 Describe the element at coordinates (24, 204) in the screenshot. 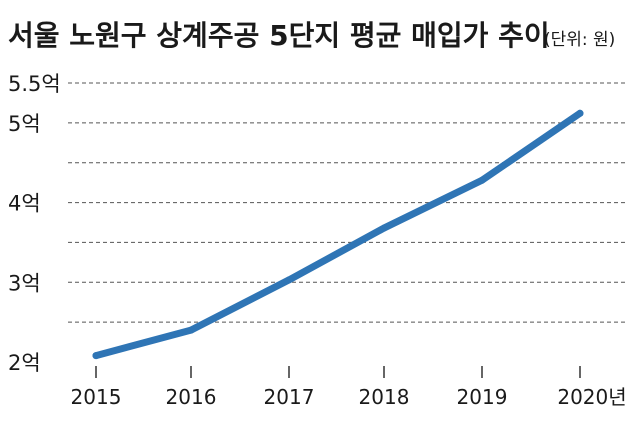

I see `y-tick-label: 4억` at that location.